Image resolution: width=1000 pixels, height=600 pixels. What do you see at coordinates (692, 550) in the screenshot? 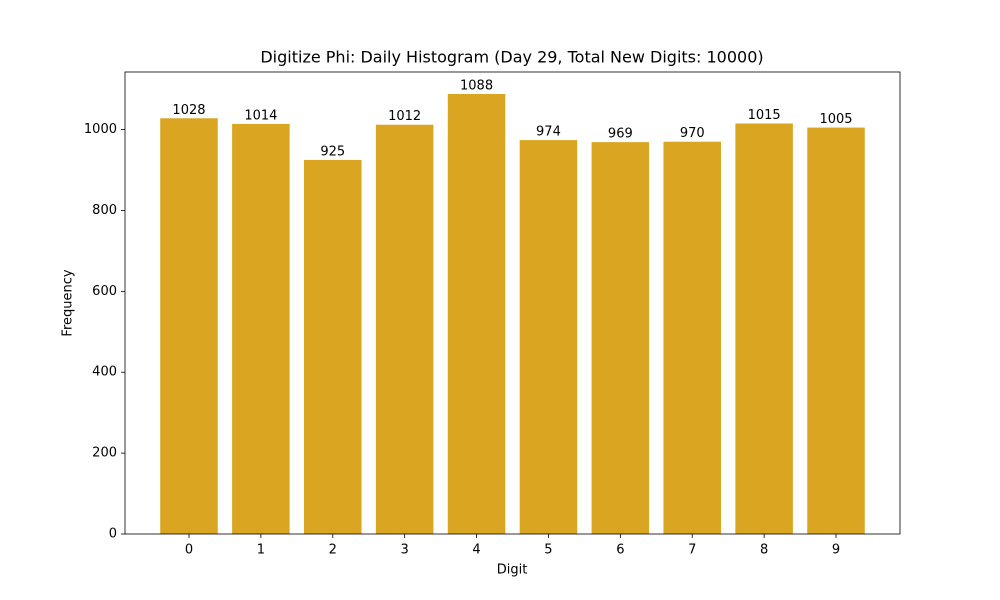
I see `x-tick-label: 7` at bounding box center [692, 550].